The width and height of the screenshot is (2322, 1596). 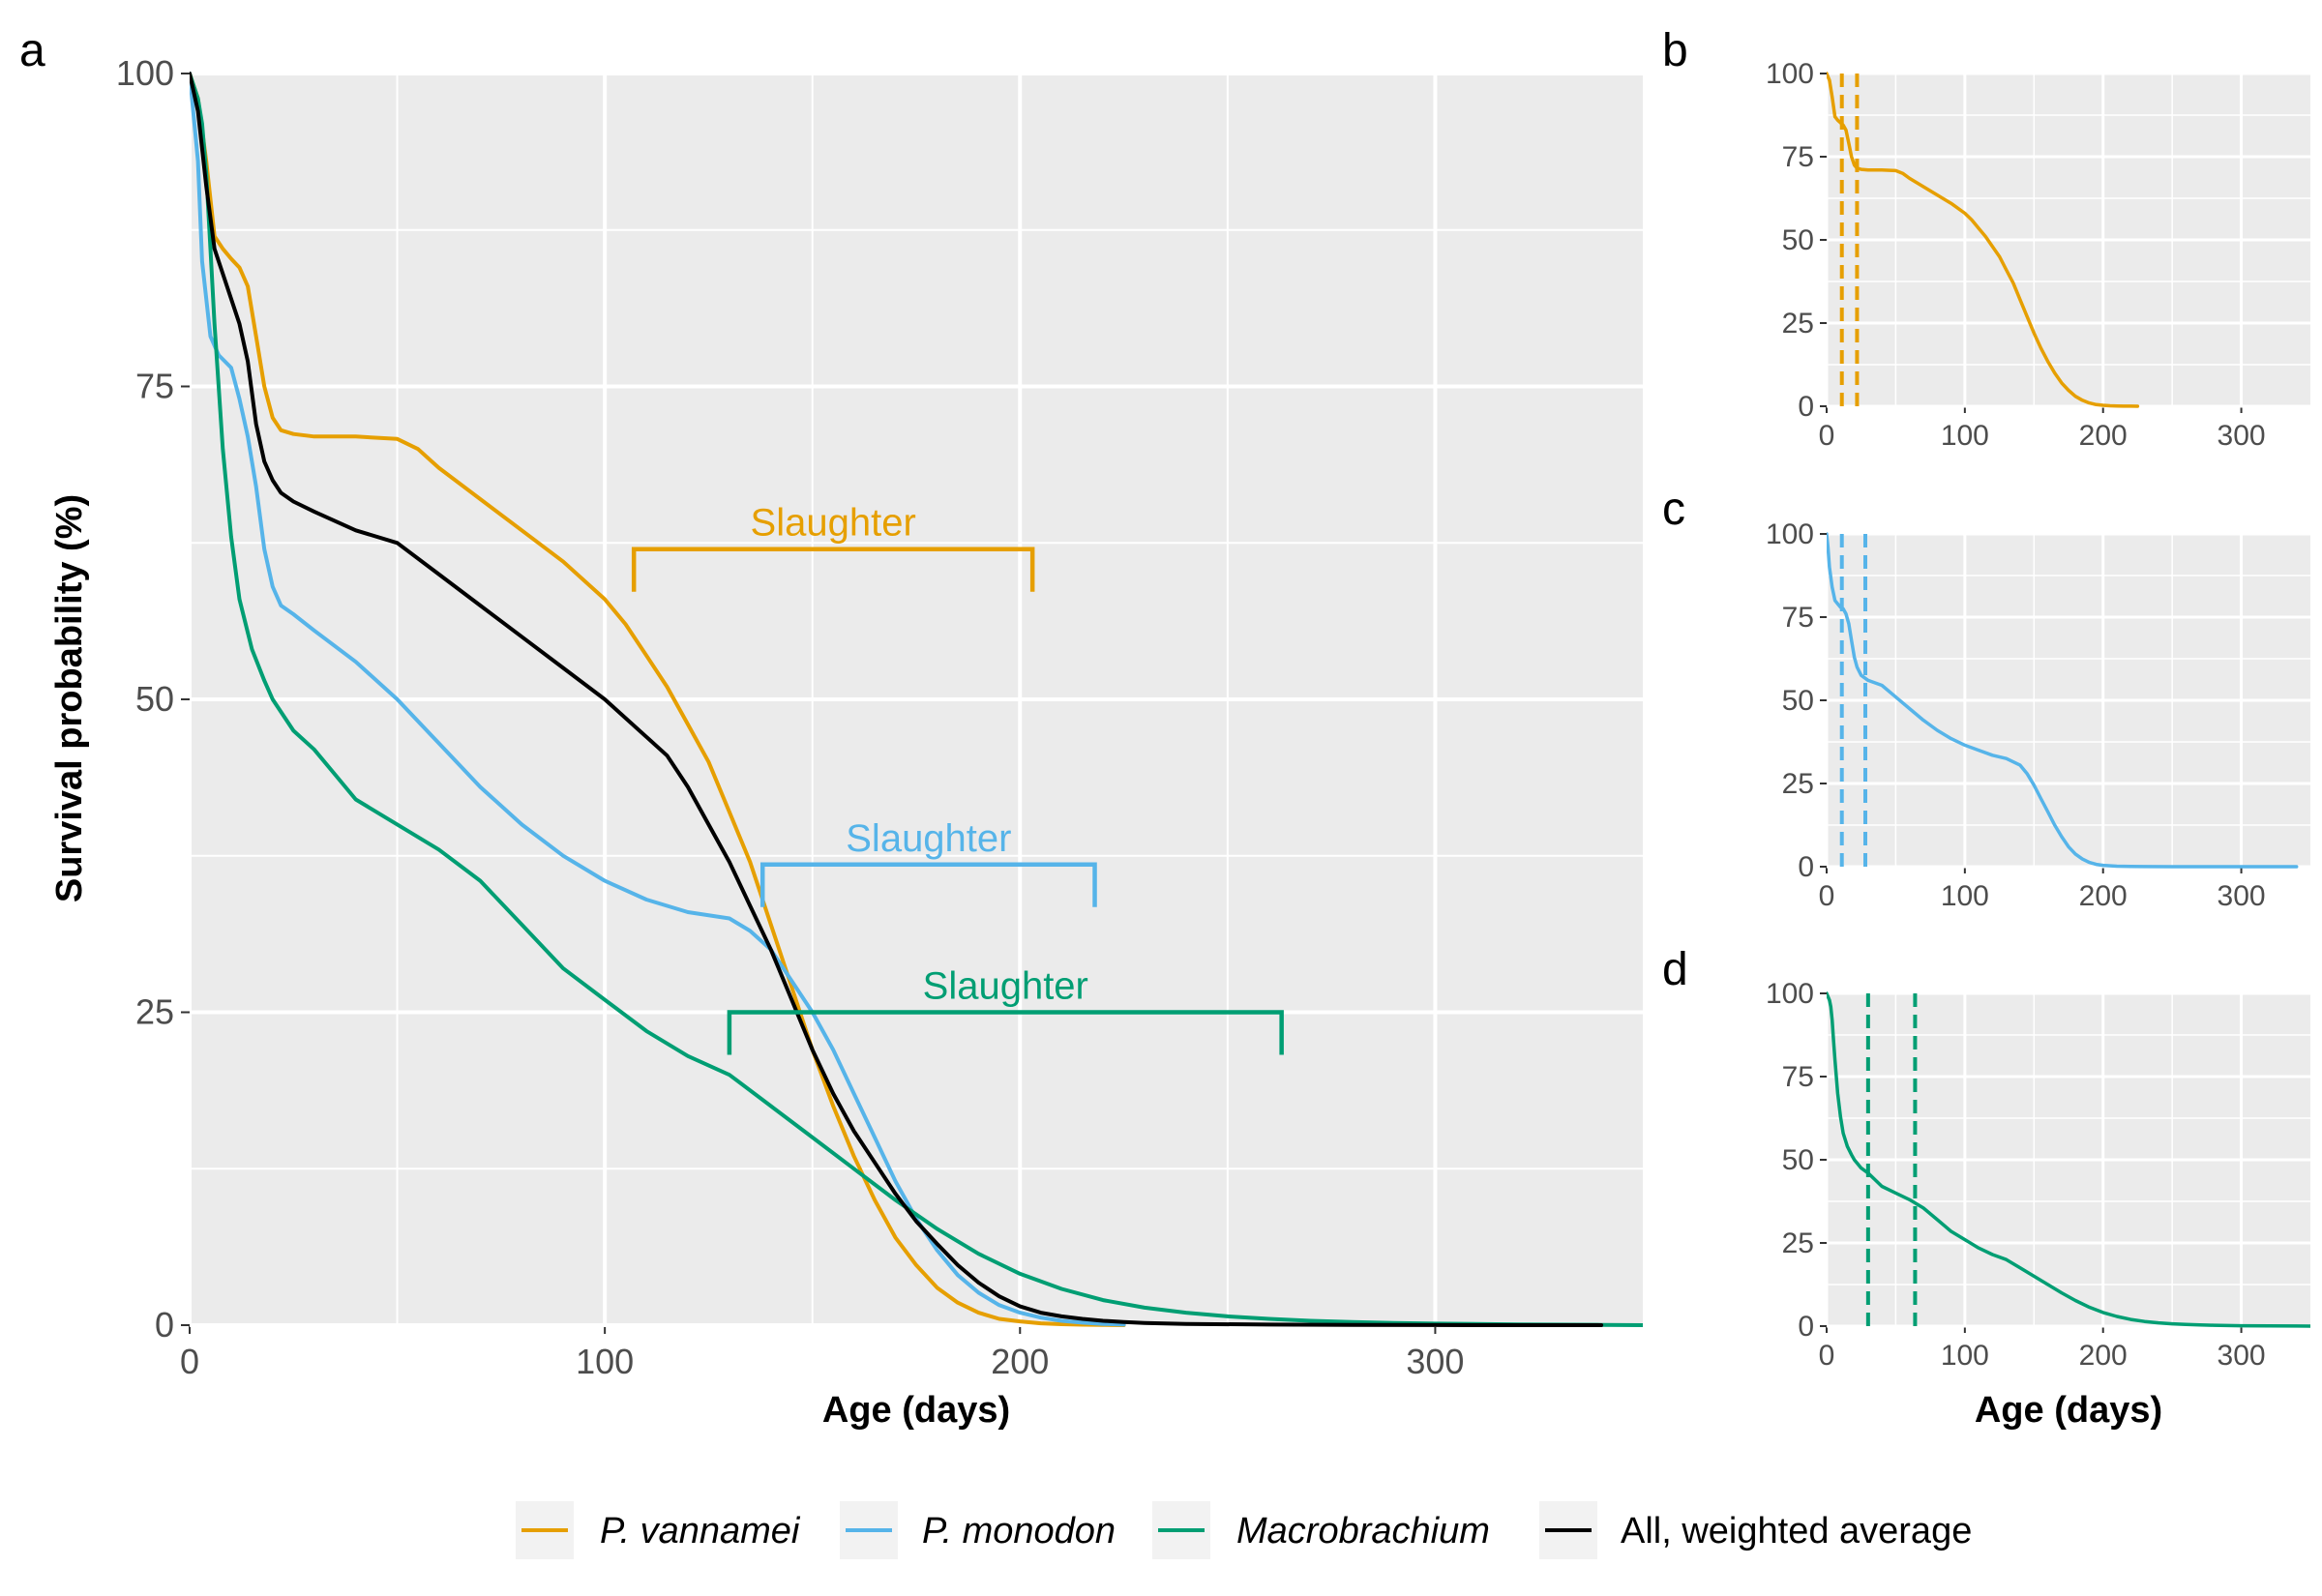 What do you see at coordinates (833, 523) in the screenshot?
I see `slaughter-label-vannamei: Slaughter` at bounding box center [833, 523].